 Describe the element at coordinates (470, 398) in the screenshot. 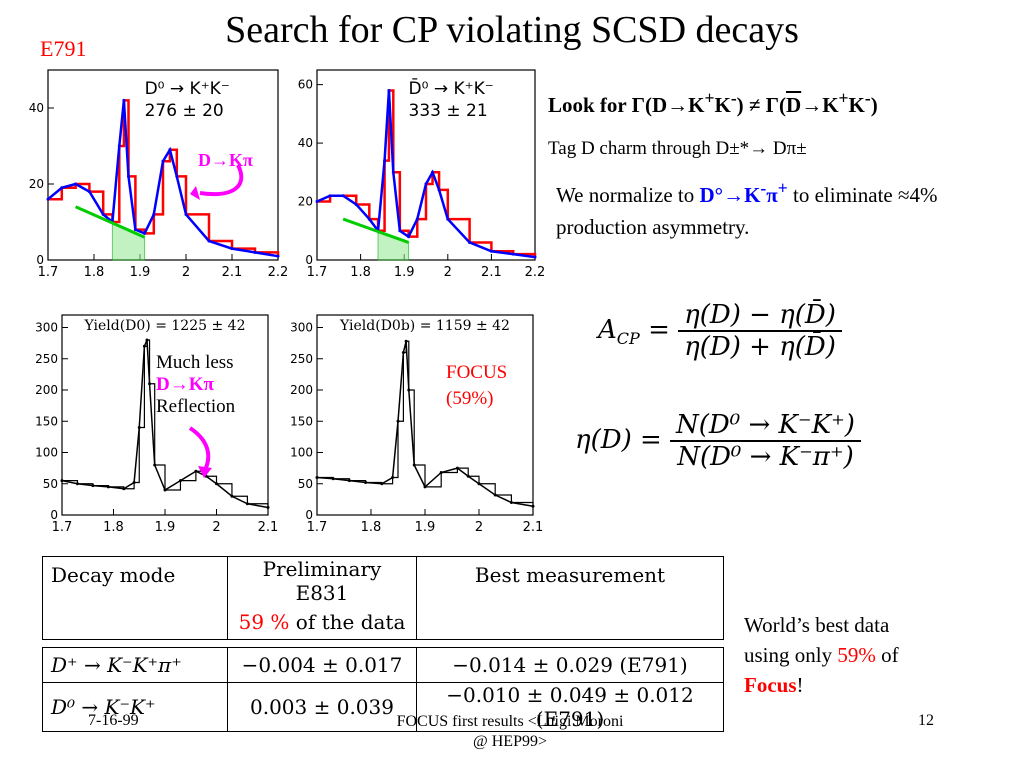

I see `focus-label-line2: (59%)` at that location.